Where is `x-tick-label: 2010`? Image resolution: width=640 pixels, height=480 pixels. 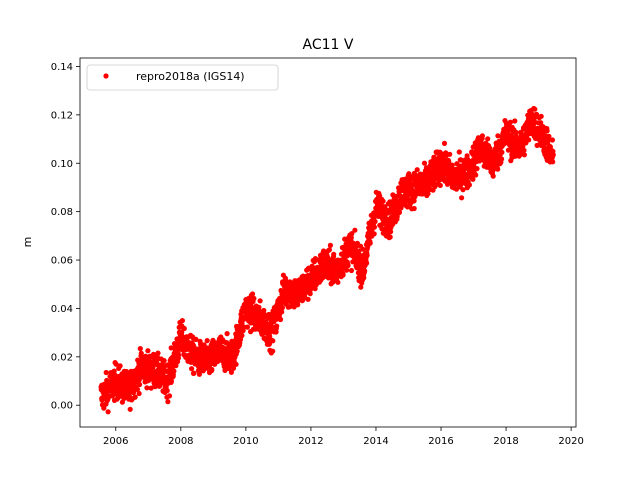
x-tick-label: 2010 is located at coordinates (245, 441).